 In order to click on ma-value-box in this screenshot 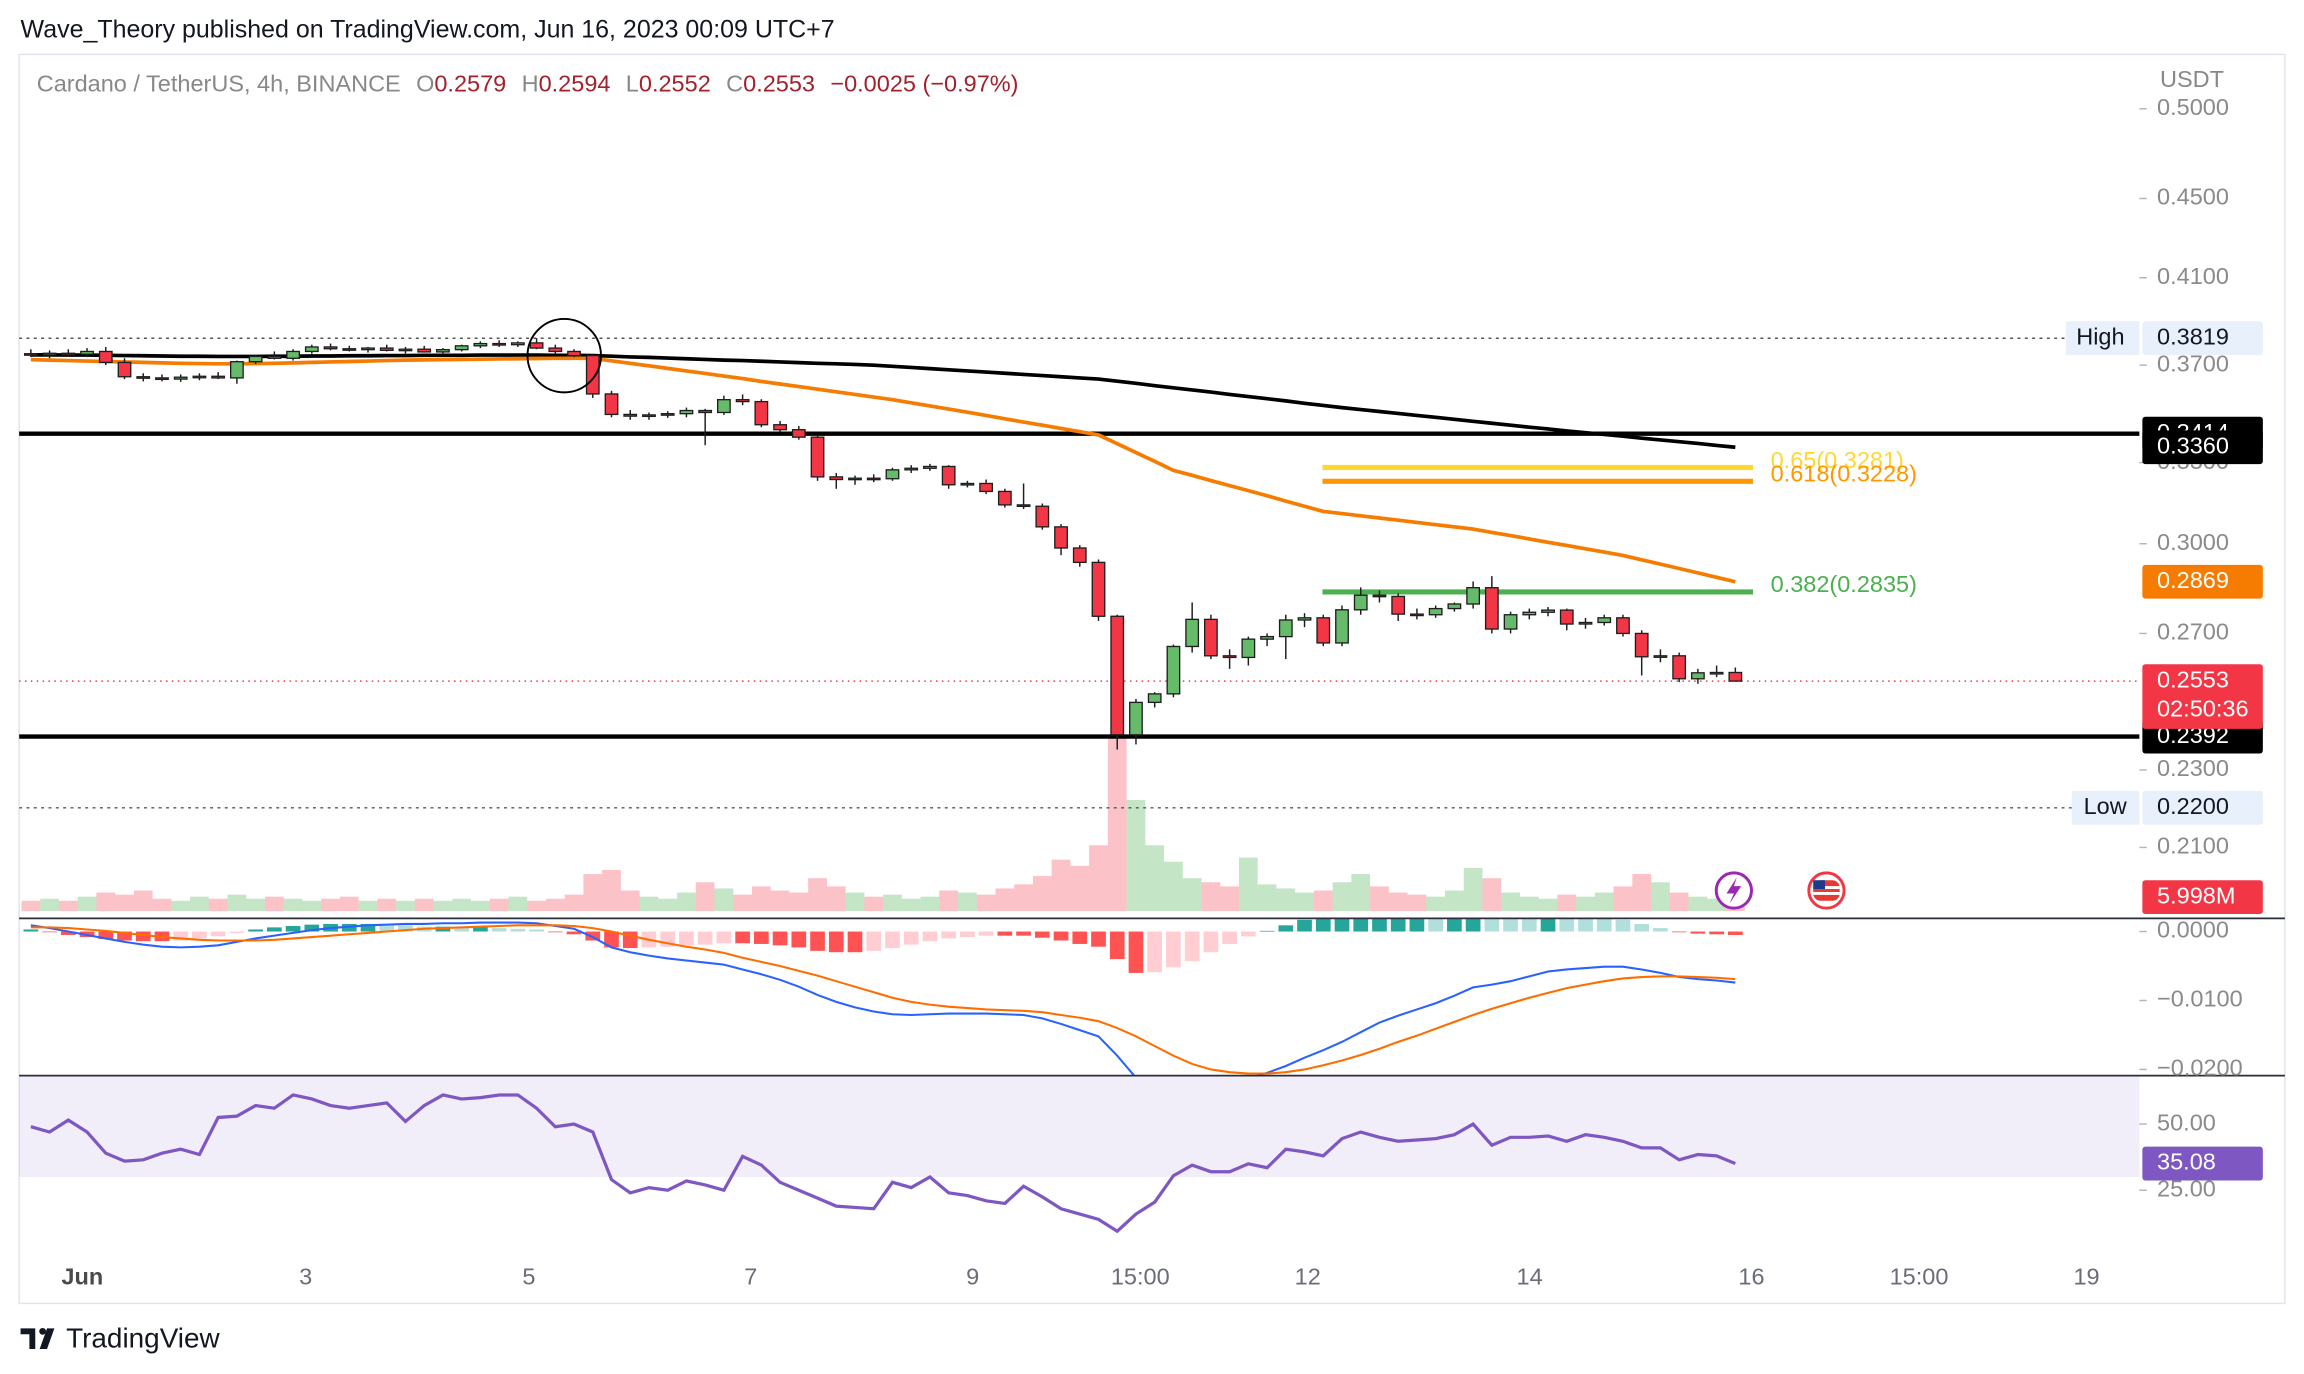, I will do `click(2202, 447)`.